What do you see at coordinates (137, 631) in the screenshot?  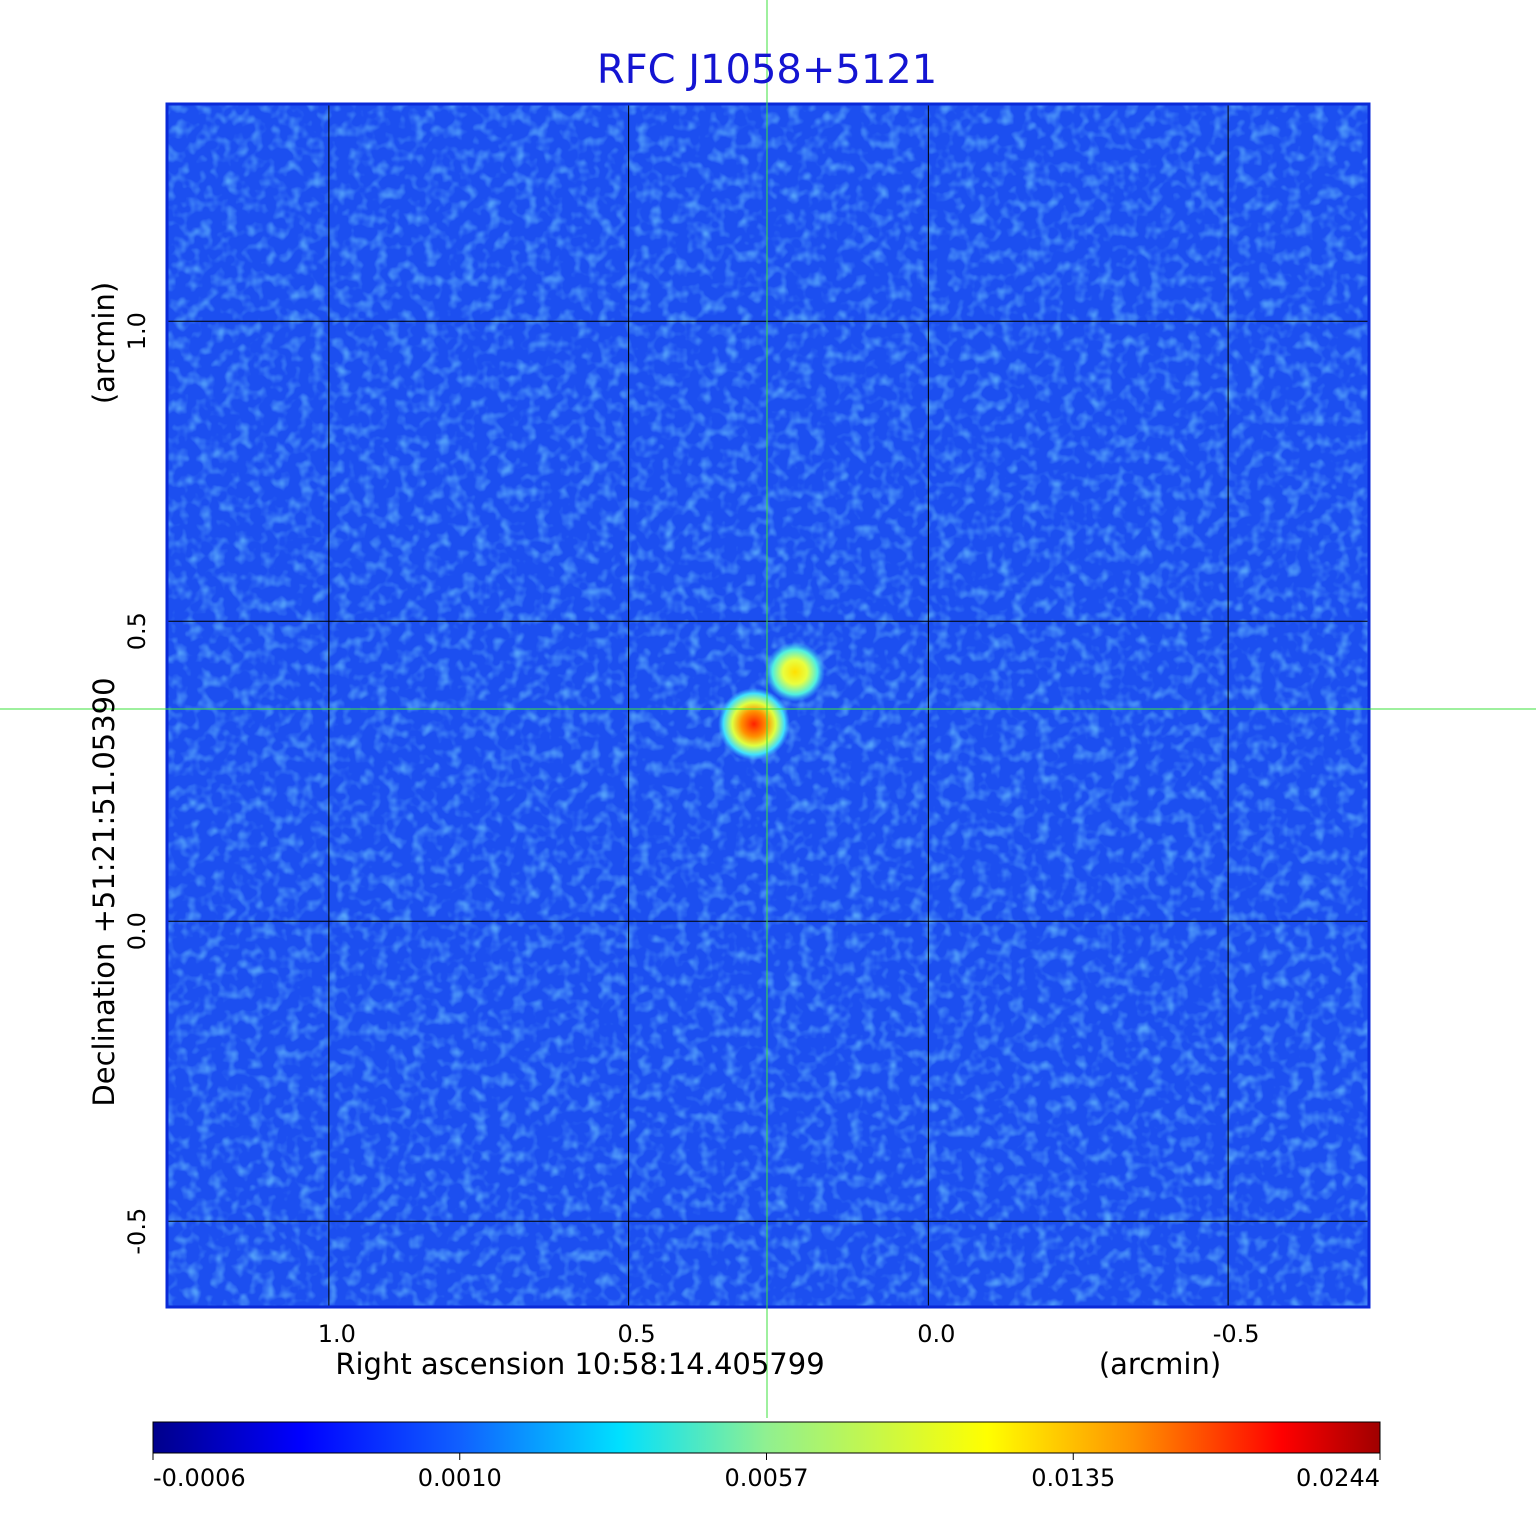 I see `y-tick-label: 0.5` at bounding box center [137, 631].